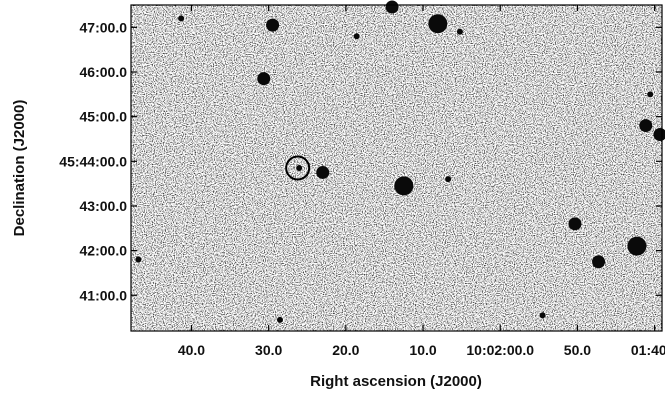 The height and width of the screenshot is (394, 665). What do you see at coordinates (396, 381) in the screenshot?
I see `x-axis-title: Right ascension (J2000)` at bounding box center [396, 381].